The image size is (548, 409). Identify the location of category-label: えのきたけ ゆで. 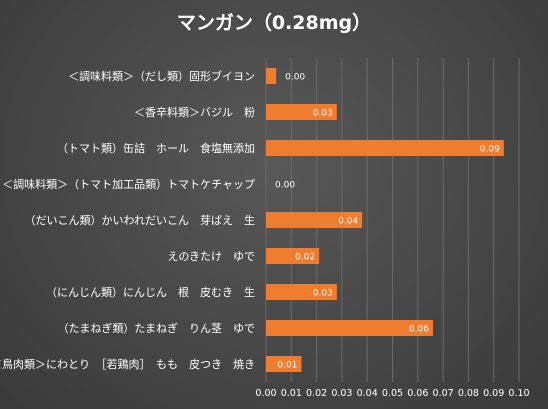
(211, 256).